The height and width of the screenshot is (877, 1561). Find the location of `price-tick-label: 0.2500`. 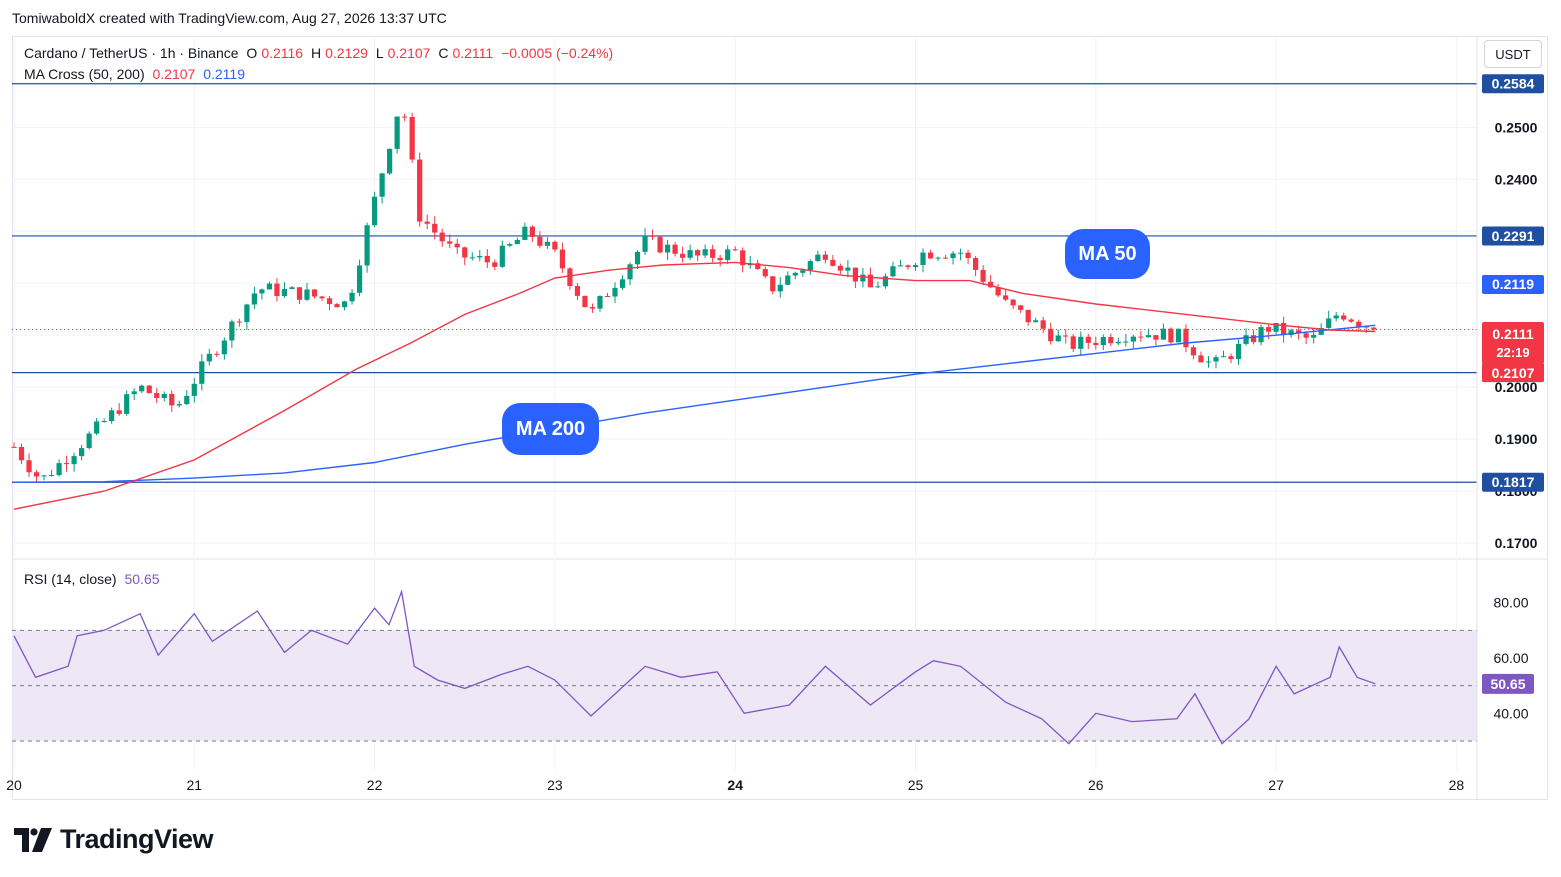

price-tick-label: 0.2500 is located at coordinates (1516, 127).